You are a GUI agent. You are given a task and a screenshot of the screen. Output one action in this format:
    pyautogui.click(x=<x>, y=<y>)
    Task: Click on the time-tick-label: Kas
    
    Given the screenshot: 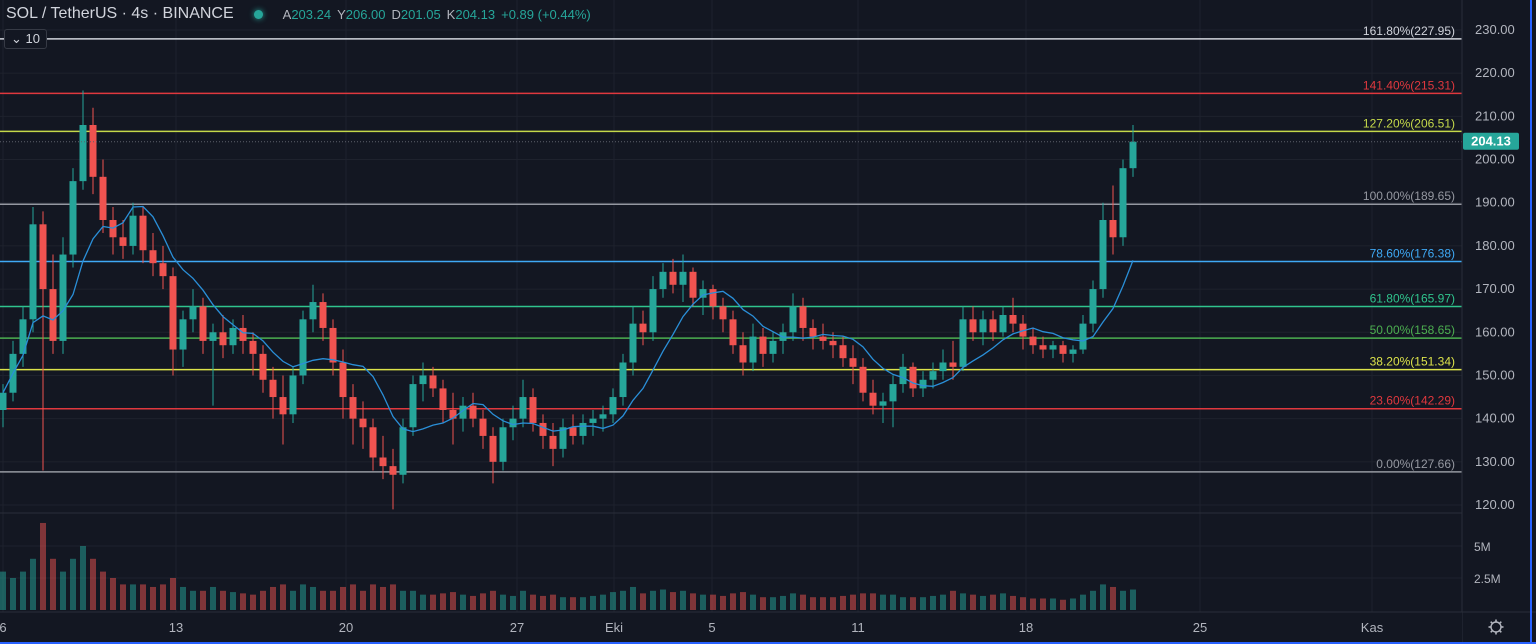 What is the action you would take?
    pyautogui.click(x=1372, y=627)
    